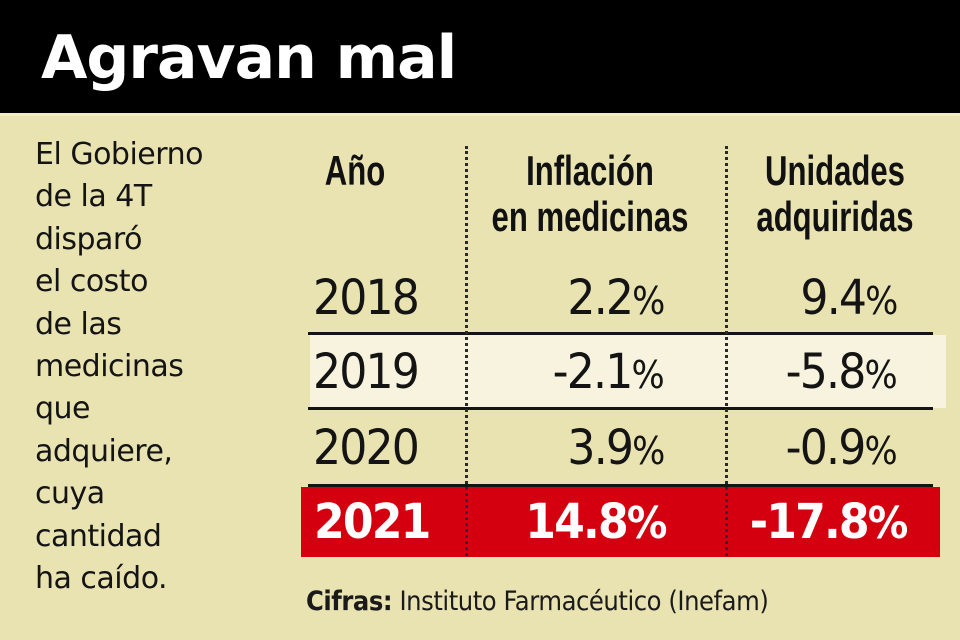  Describe the element at coordinates (608, 372) in the screenshot. I see `table-cell-inflation: -2.1%` at that location.